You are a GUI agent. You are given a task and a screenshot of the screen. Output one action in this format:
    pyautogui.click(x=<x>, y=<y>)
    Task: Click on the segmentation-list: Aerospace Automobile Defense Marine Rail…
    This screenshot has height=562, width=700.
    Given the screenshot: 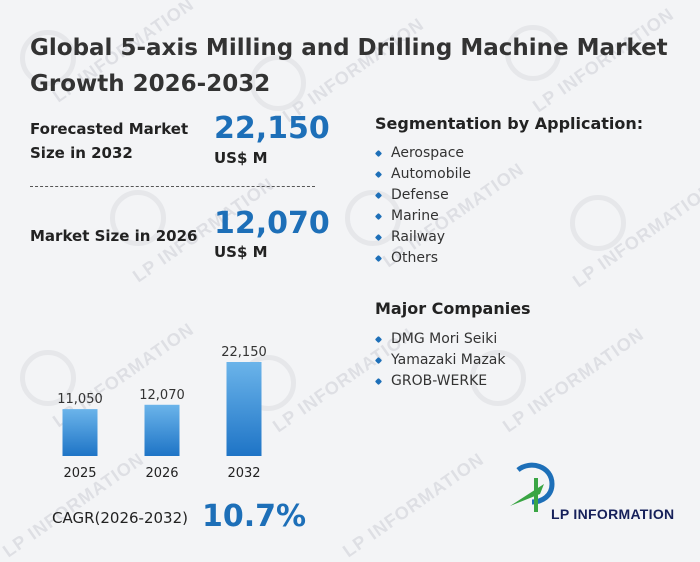 What is the action you would take?
    pyautogui.click(x=423, y=206)
    